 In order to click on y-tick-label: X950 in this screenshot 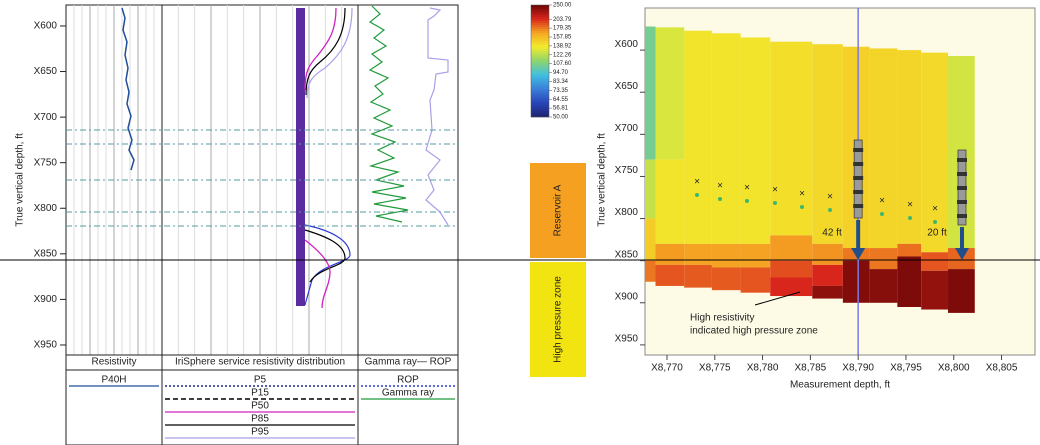, I will do `click(627, 339)`.